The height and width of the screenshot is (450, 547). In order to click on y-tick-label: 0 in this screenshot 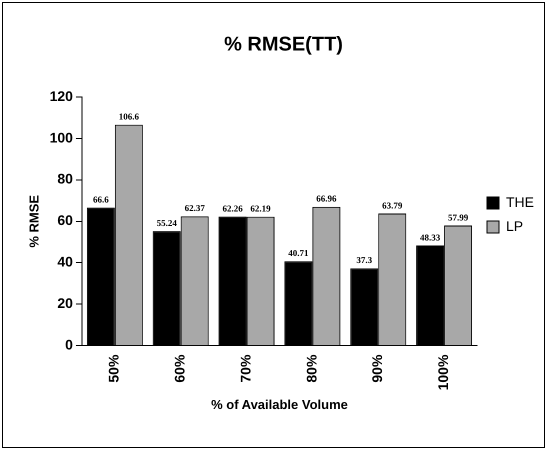, I will do `click(69, 344)`.